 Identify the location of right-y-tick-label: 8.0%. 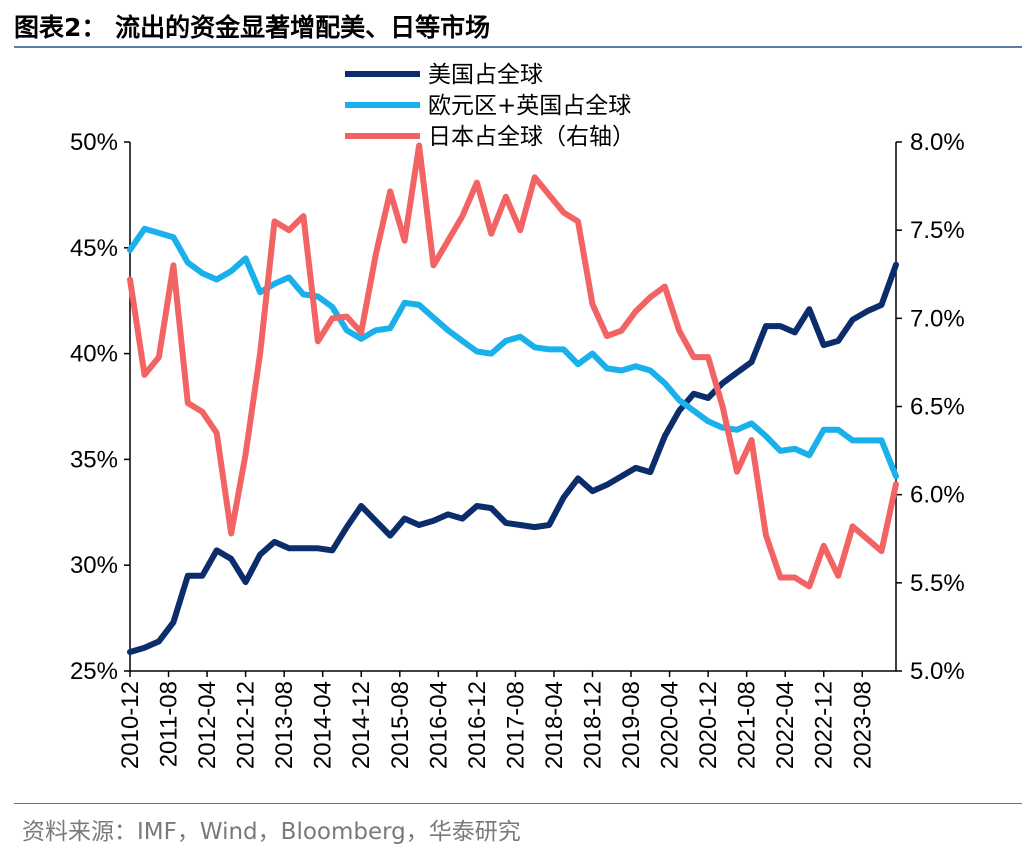
(937, 142).